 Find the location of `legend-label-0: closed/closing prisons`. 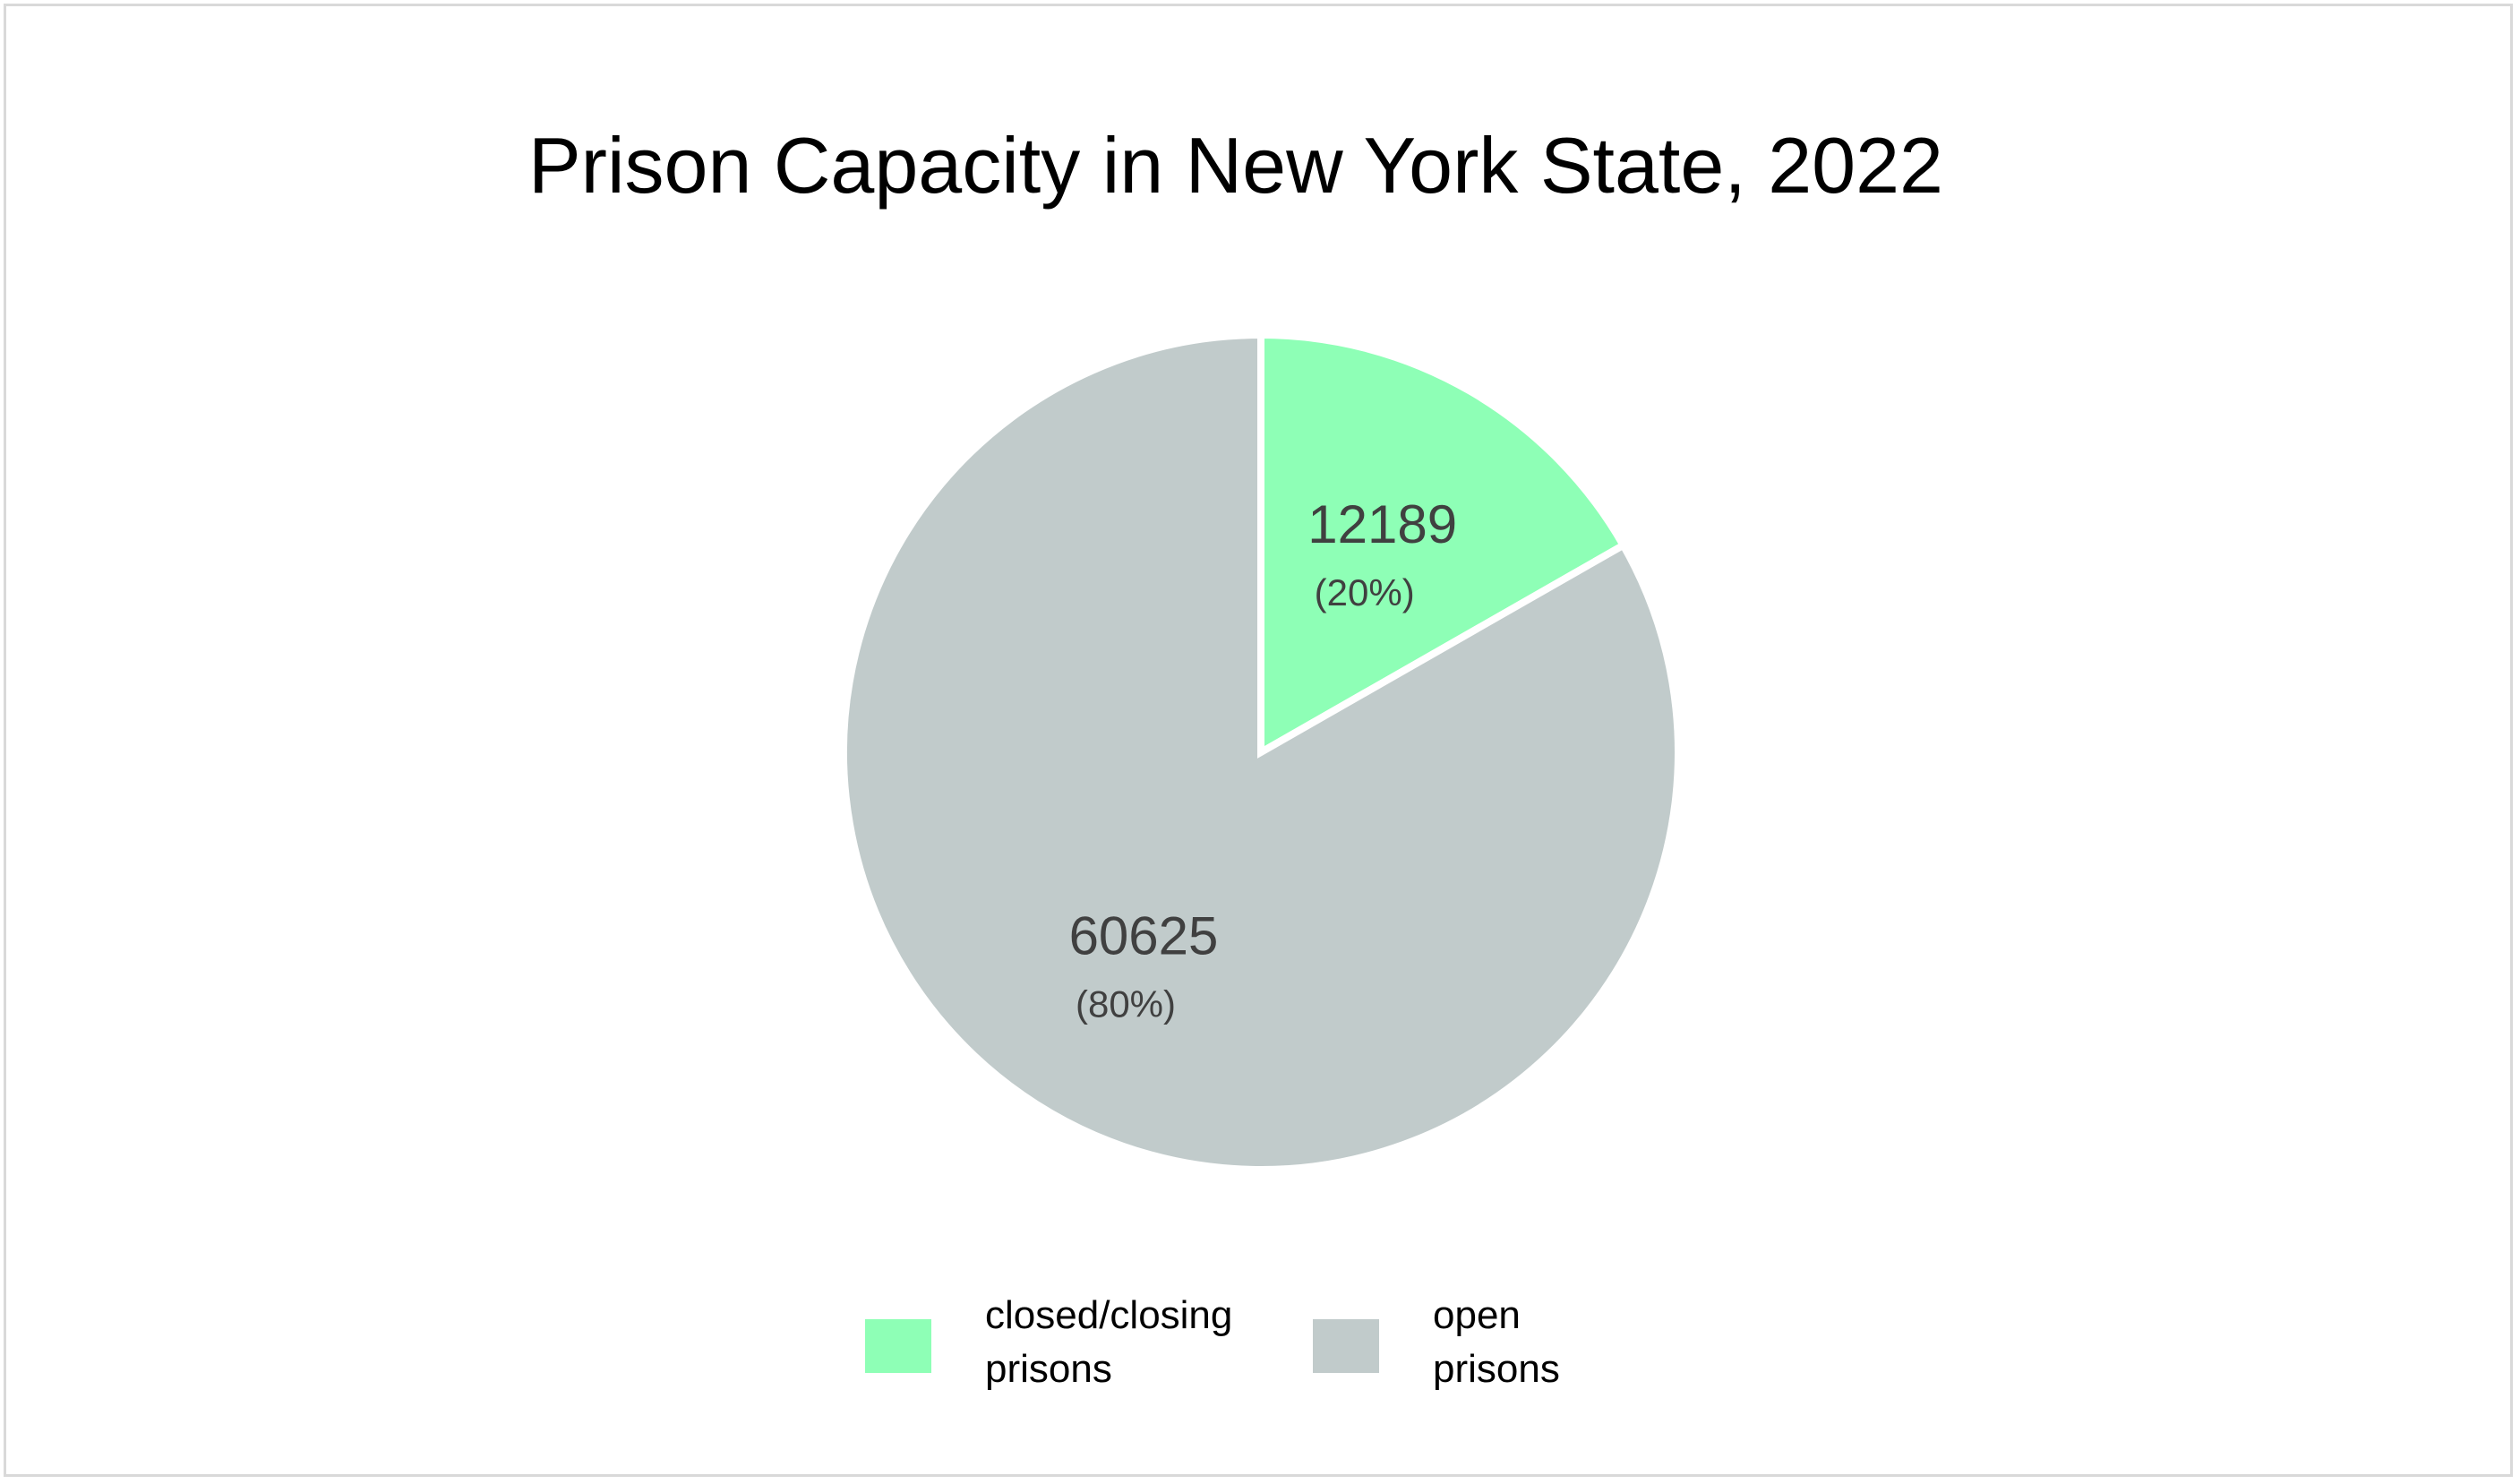

legend-label-0: closed/closing prisons is located at coordinates (1108, 1342).